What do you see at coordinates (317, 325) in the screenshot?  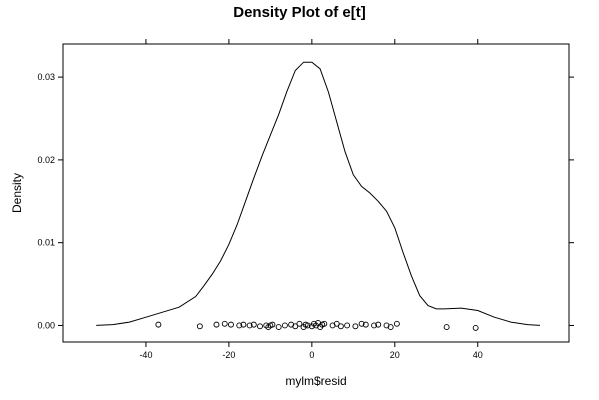 I see `rug-points` at bounding box center [317, 325].